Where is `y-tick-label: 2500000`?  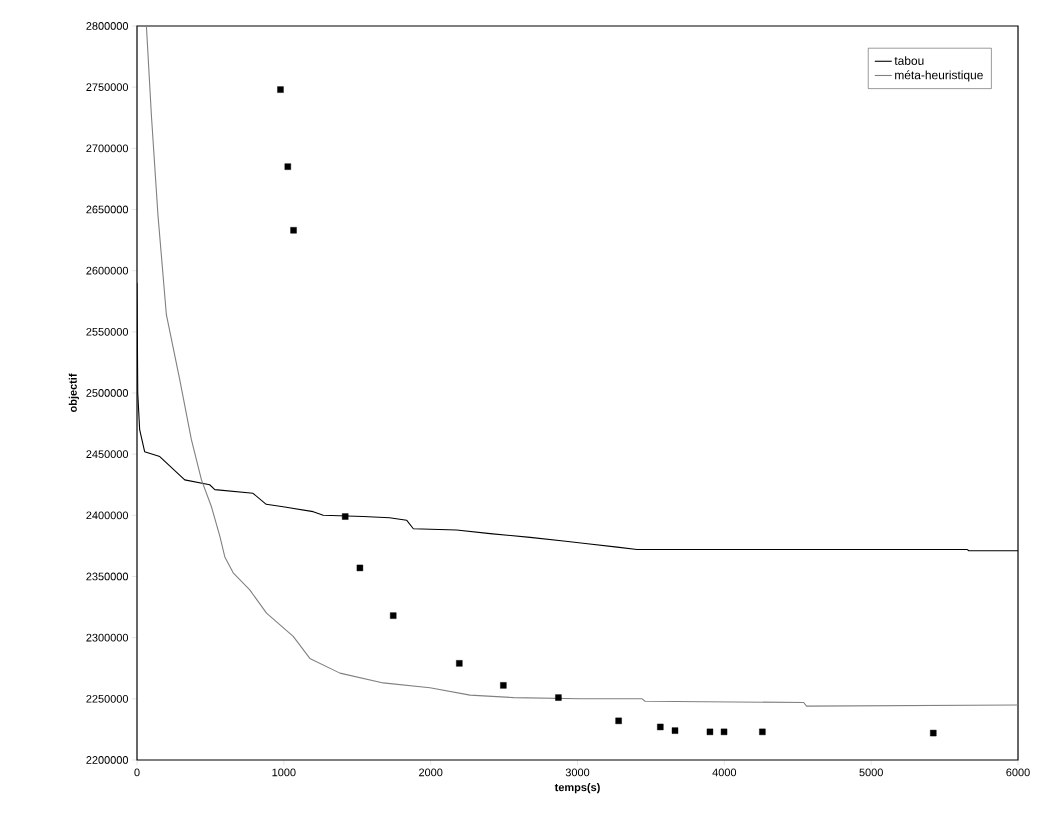 y-tick-label: 2500000 is located at coordinates (107, 393).